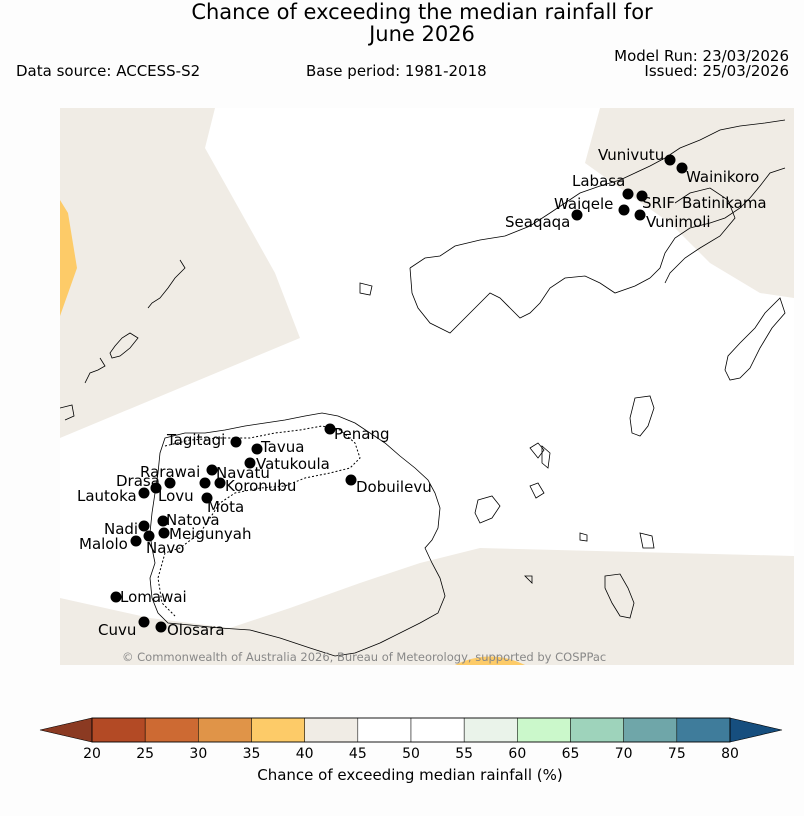  What do you see at coordinates (164, 533) in the screenshot?
I see `station-marker-meigunyah` at bounding box center [164, 533].